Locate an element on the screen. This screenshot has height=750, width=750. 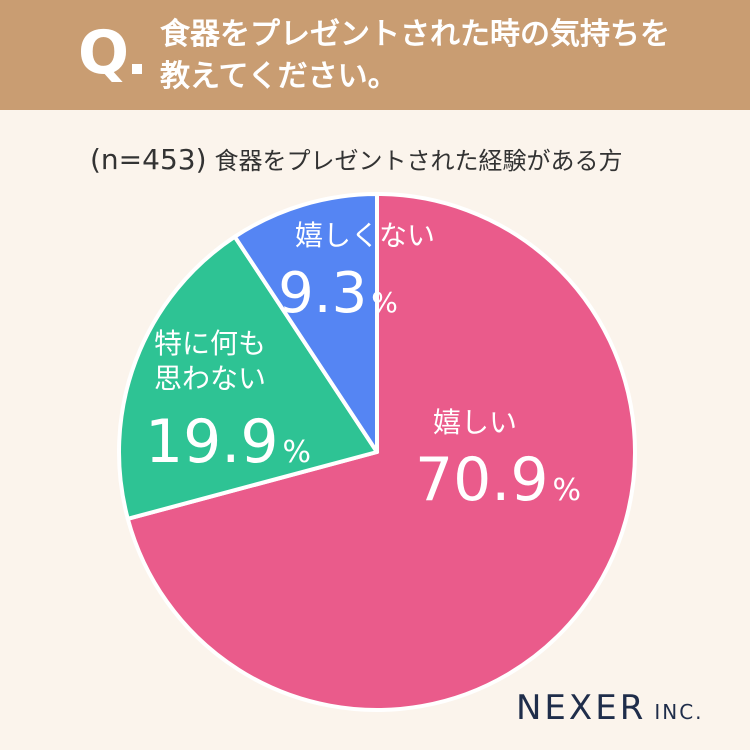
logo-main: NEXER is located at coordinates (581, 708).